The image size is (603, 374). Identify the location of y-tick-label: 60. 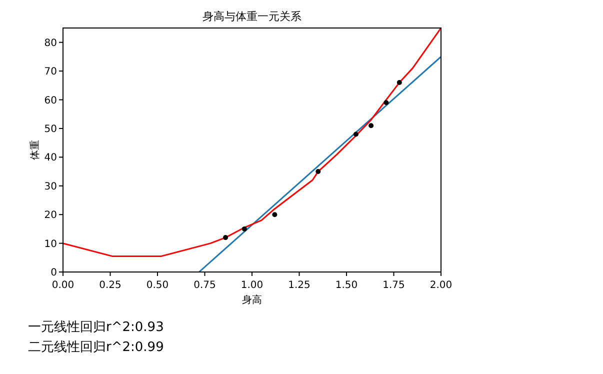
(50, 100).